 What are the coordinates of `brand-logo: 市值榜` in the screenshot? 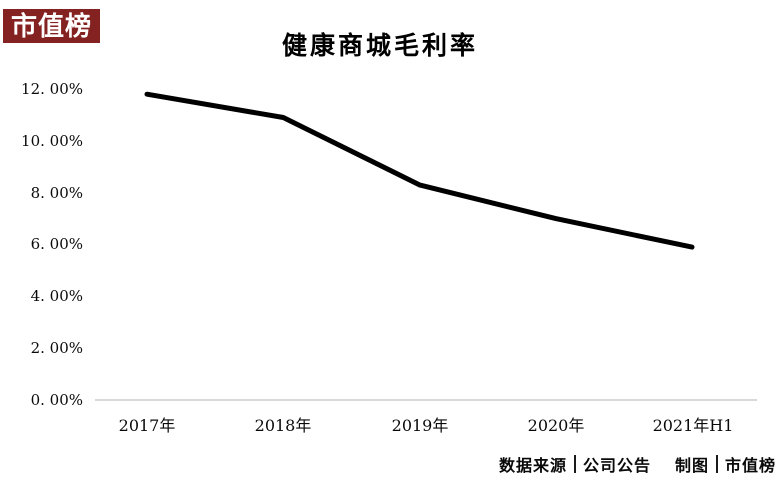 It's located at (51, 26).